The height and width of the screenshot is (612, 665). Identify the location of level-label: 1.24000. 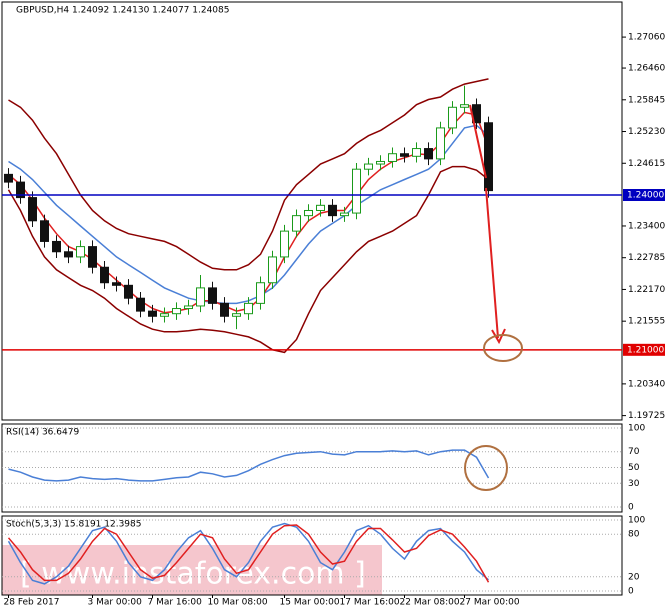
(645, 196).